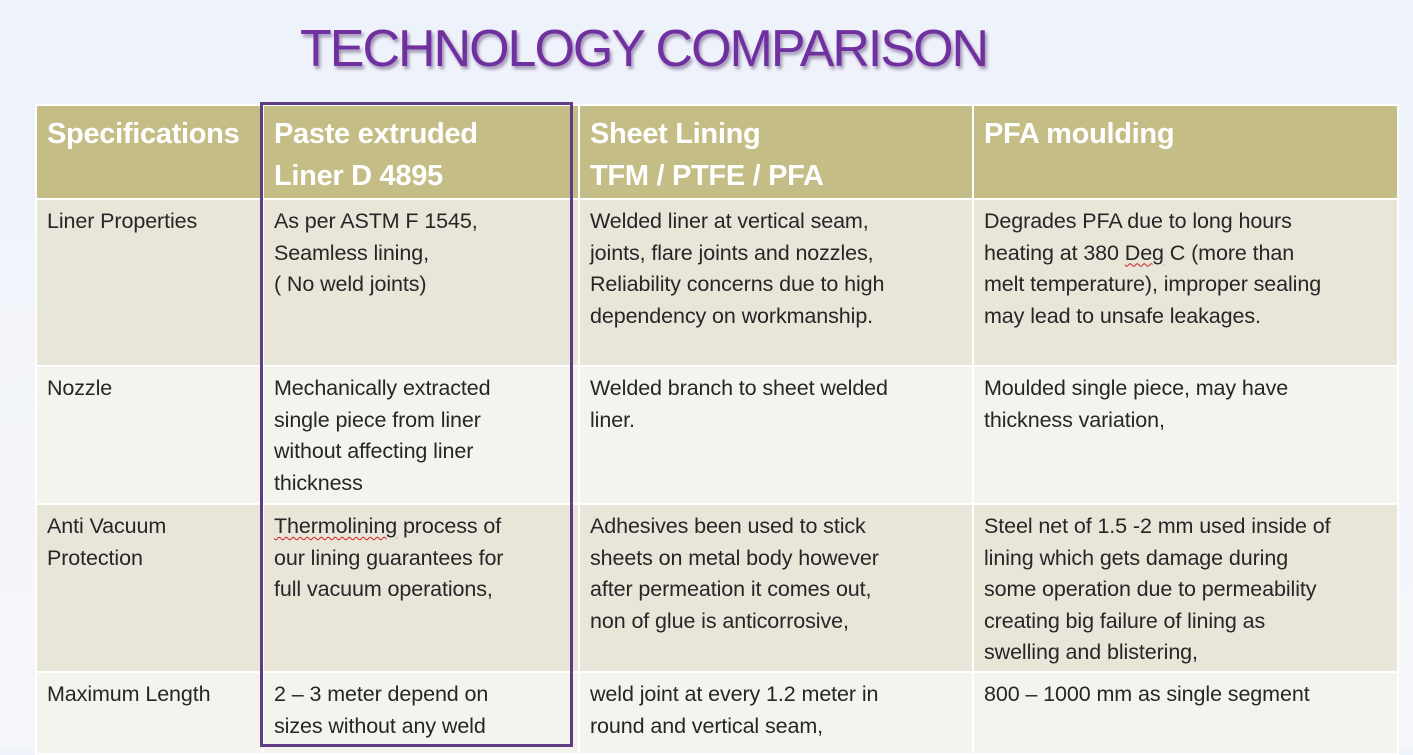  What do you see at coordinates (1185, 152) in the screenshot?
I see `header-pfa-moulding: PFA moulding` at bounding box center [1185, 152].